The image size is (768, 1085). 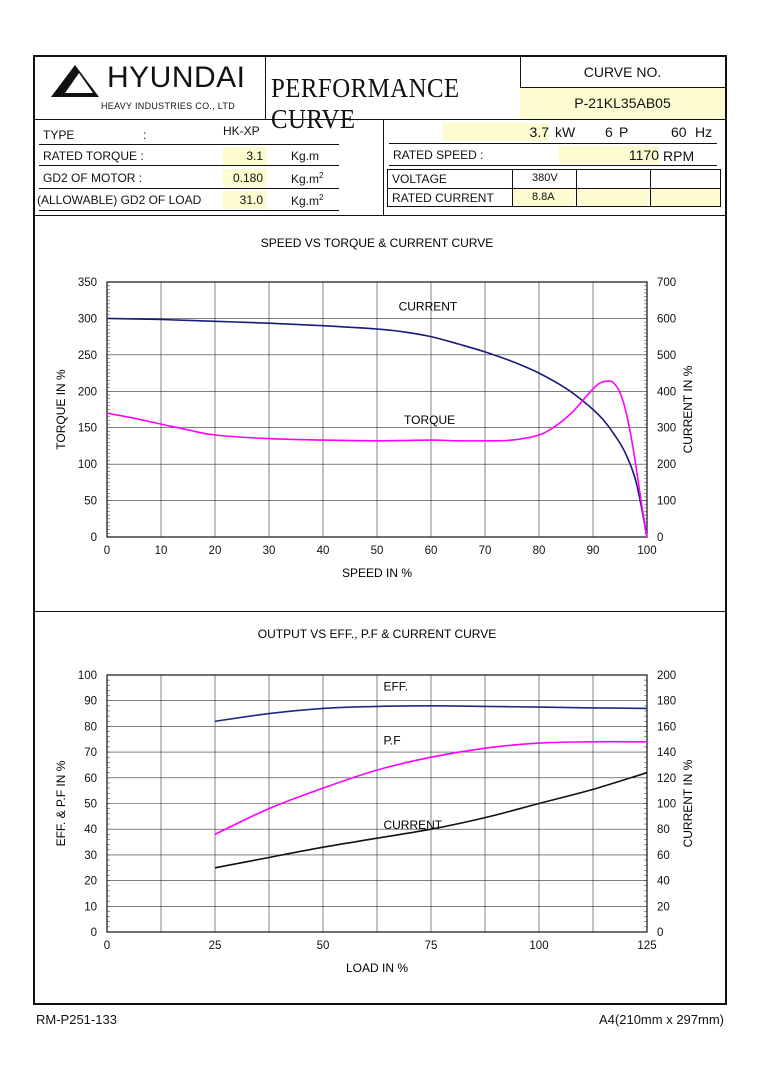 What do you see at coordinates (666, 319) in the screenshot?
I see `y2-tick-label: 600` at bounding box center [666, 319].